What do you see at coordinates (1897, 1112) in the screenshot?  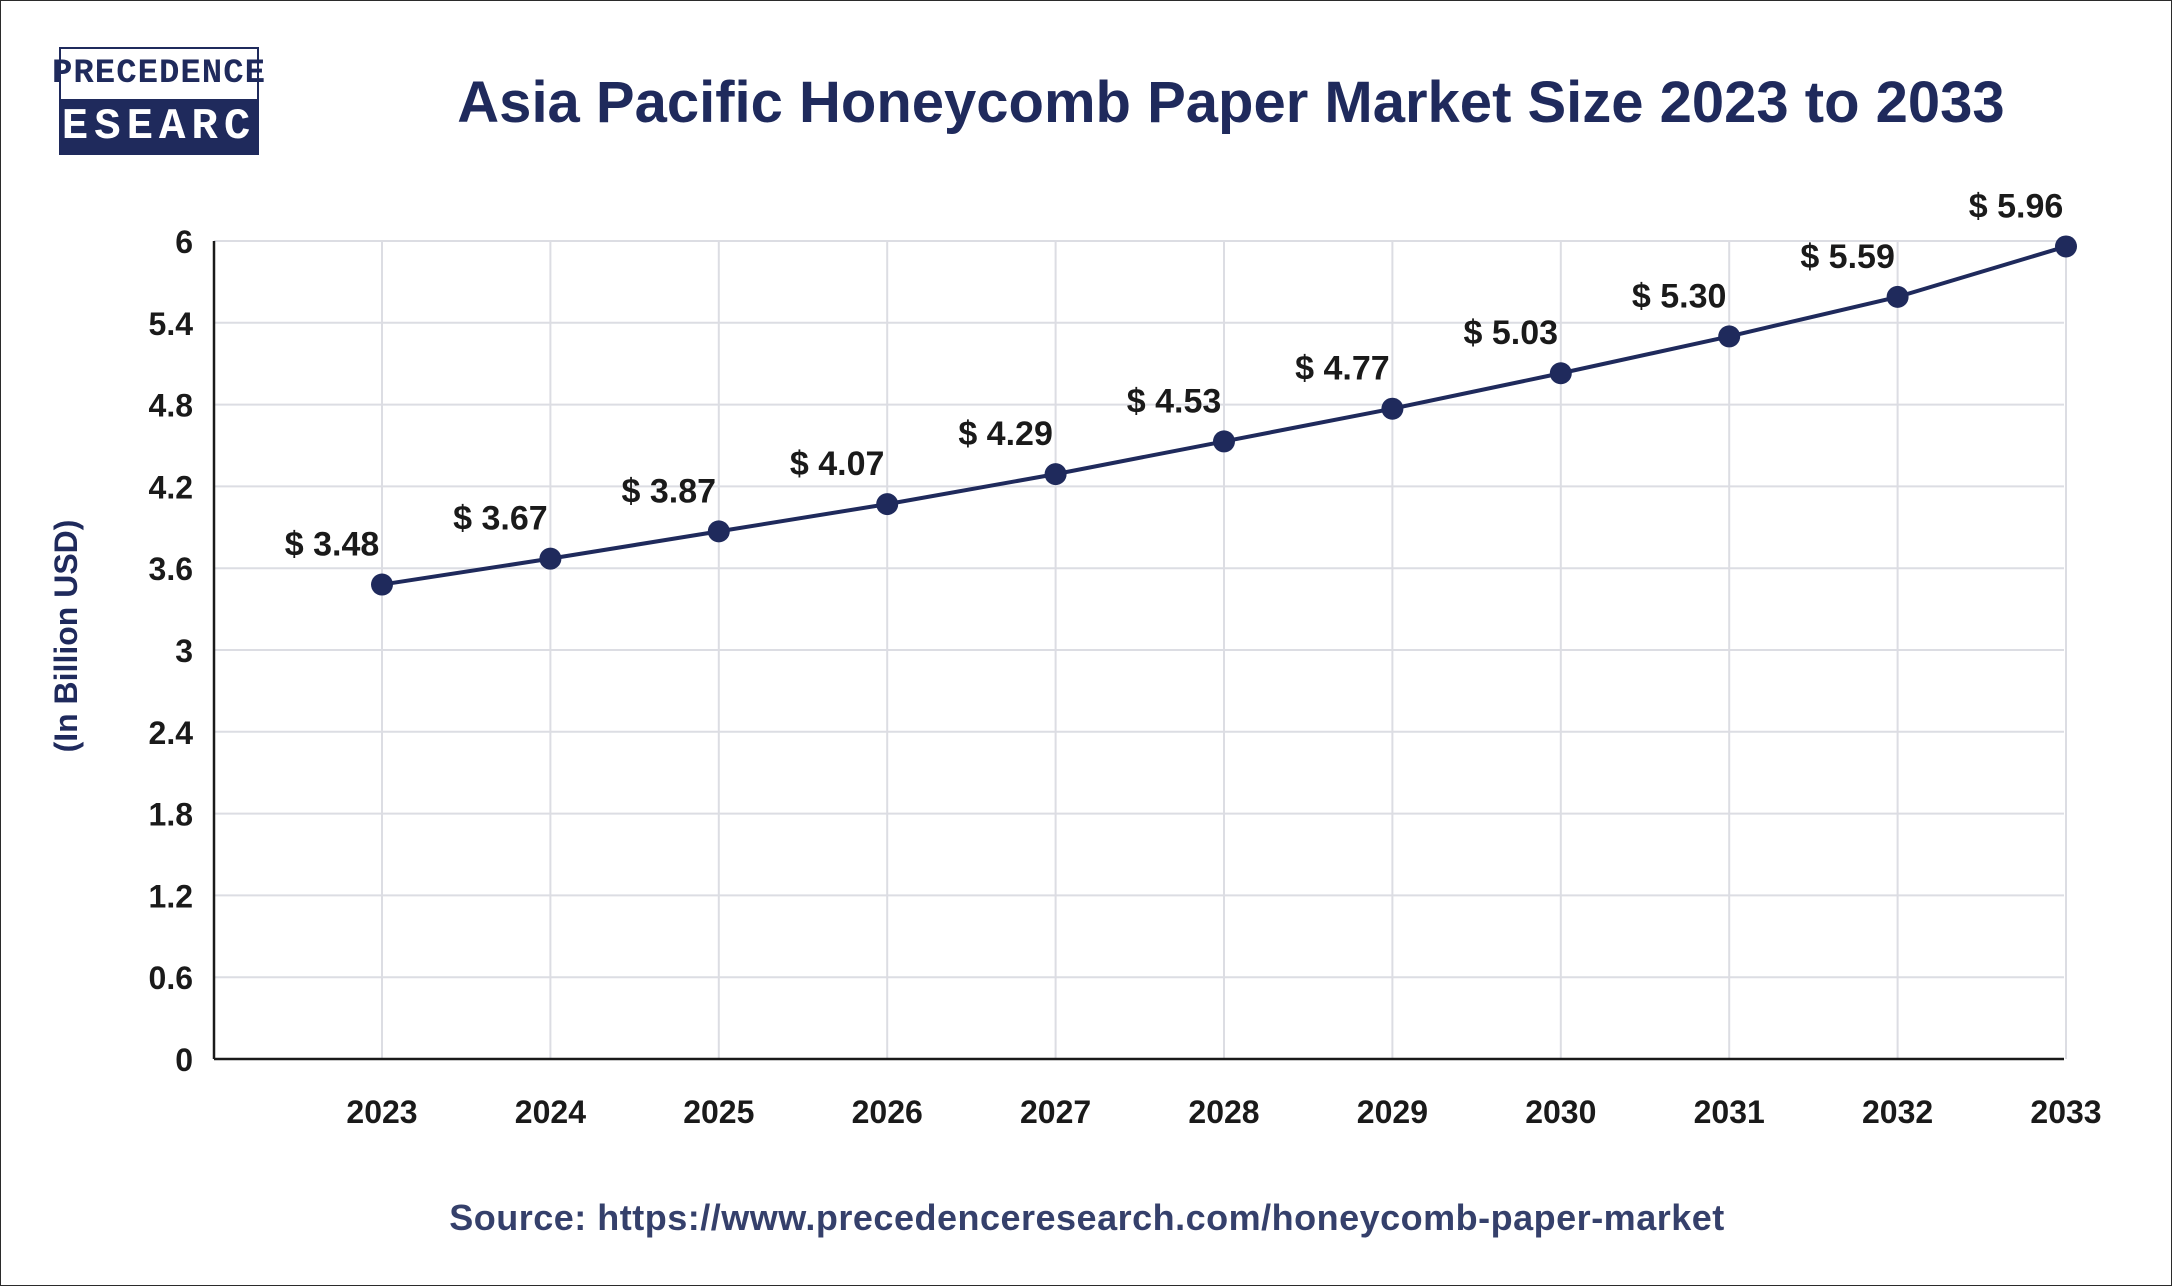 I see `x-tick-label: 2032` at bounding box center [1897, 1112].